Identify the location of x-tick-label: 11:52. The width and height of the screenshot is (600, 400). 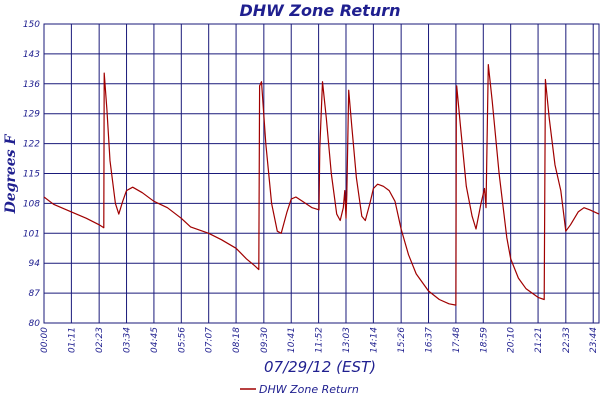
(320, 340).